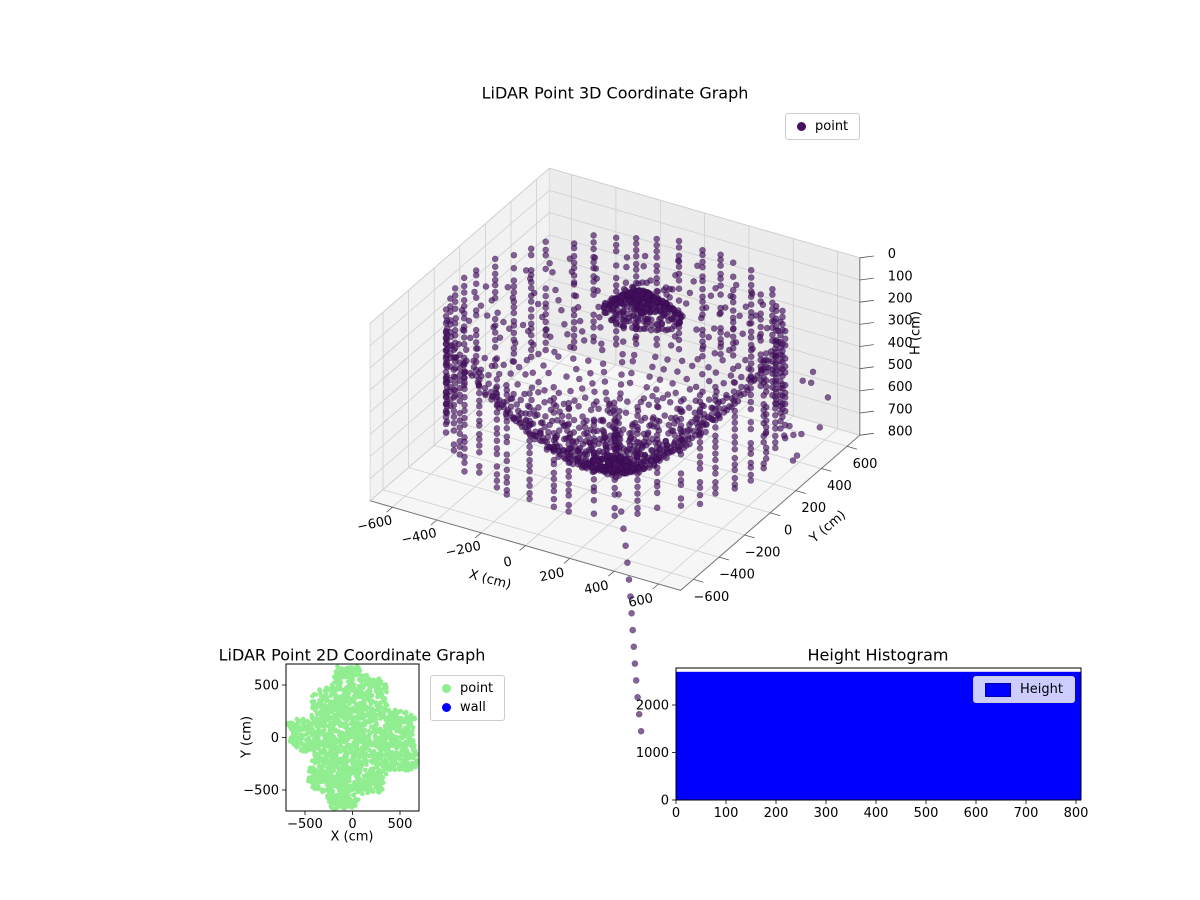 The height and width of the screenshot is (900, 1200). I want to click on svg-text: 2000, so click(652, 706).